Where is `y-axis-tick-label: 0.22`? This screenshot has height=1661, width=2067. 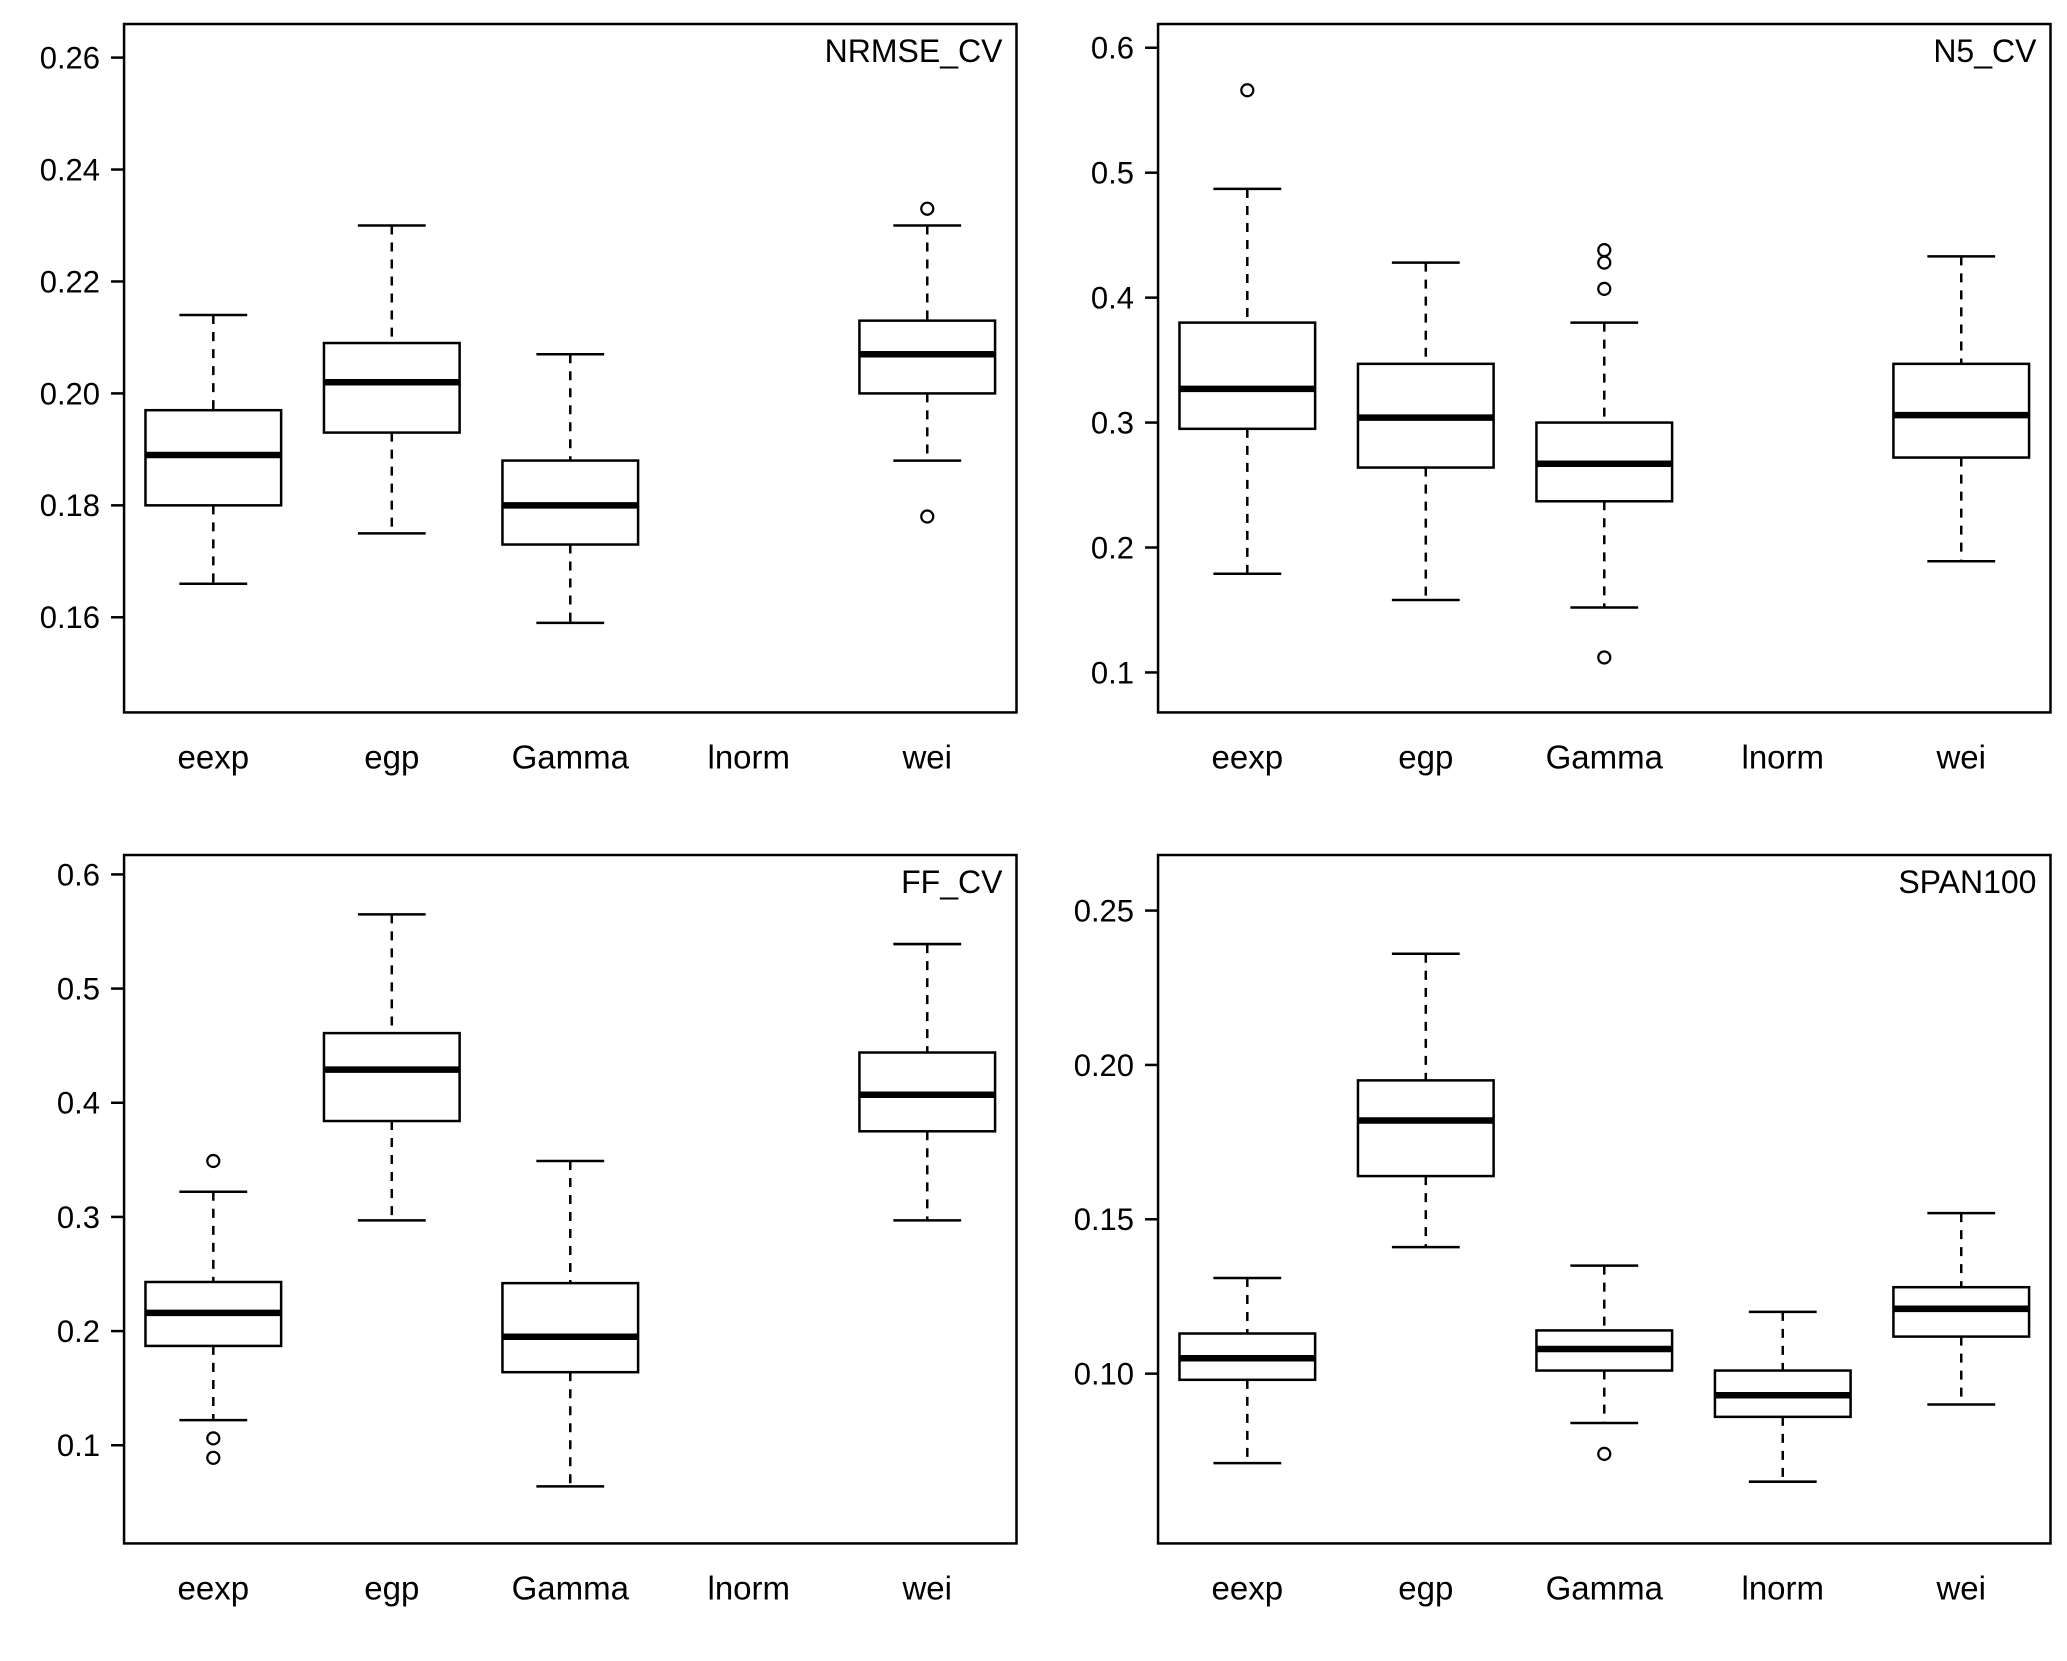 y-axis-tick-label: 0.22 is located at coordinates (70, 281).